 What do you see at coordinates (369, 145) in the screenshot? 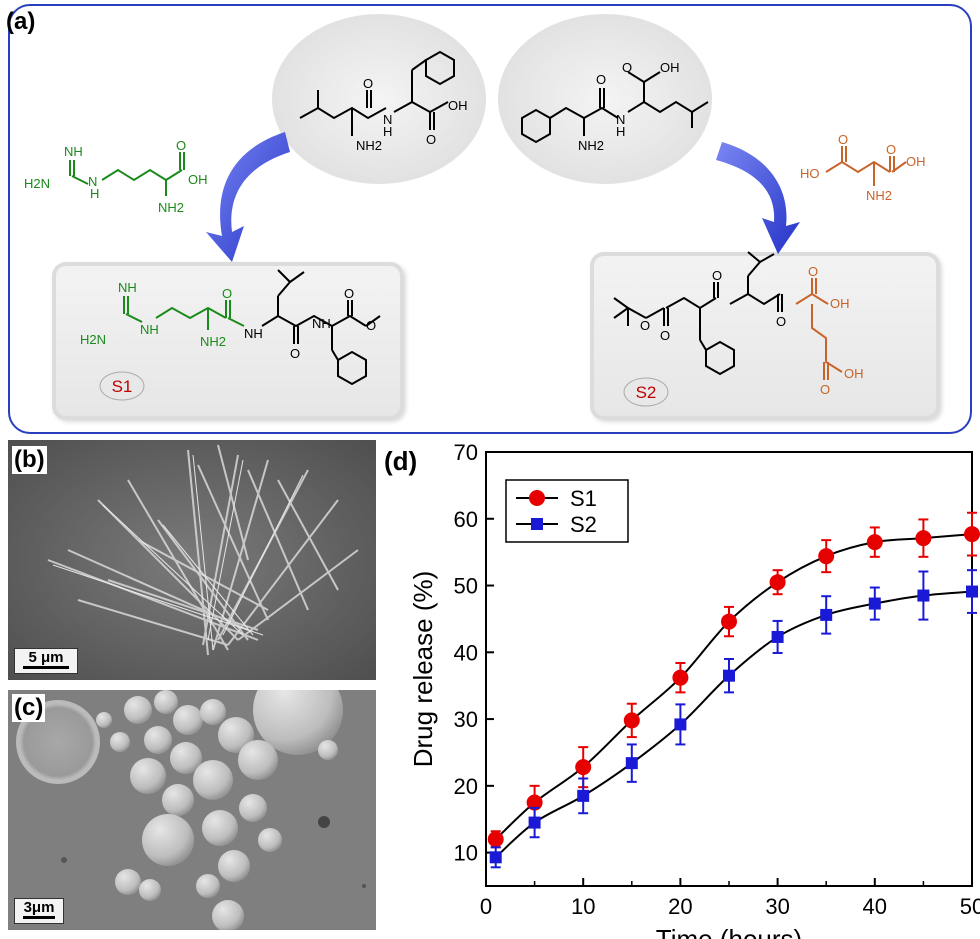
I see `leu-phe-nh2: NH2` at bounding box center [369, 145].